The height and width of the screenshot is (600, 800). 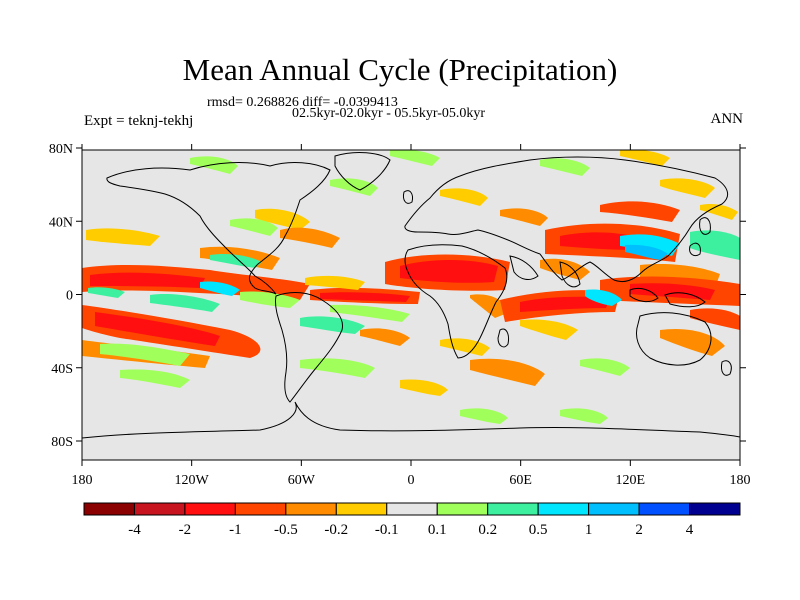 I want to click on lat-tick-label: 40S, so click(x=62, y=369).